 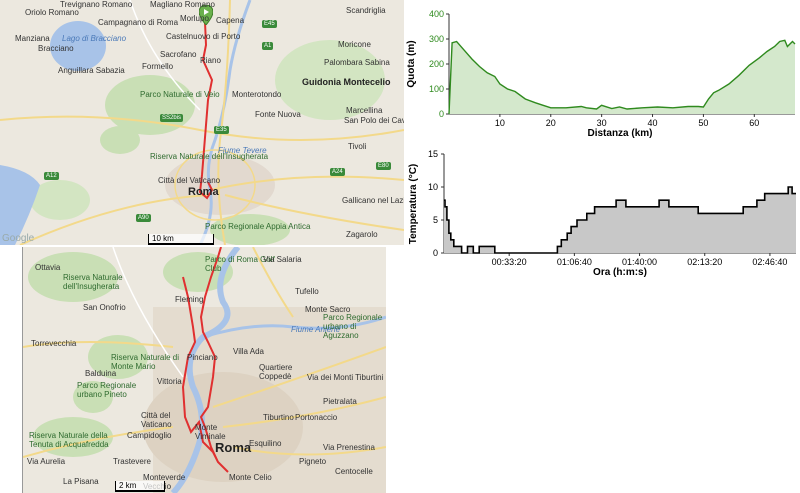 I want to click on road-label: Via Aurelia, so click(x=46, y=461).